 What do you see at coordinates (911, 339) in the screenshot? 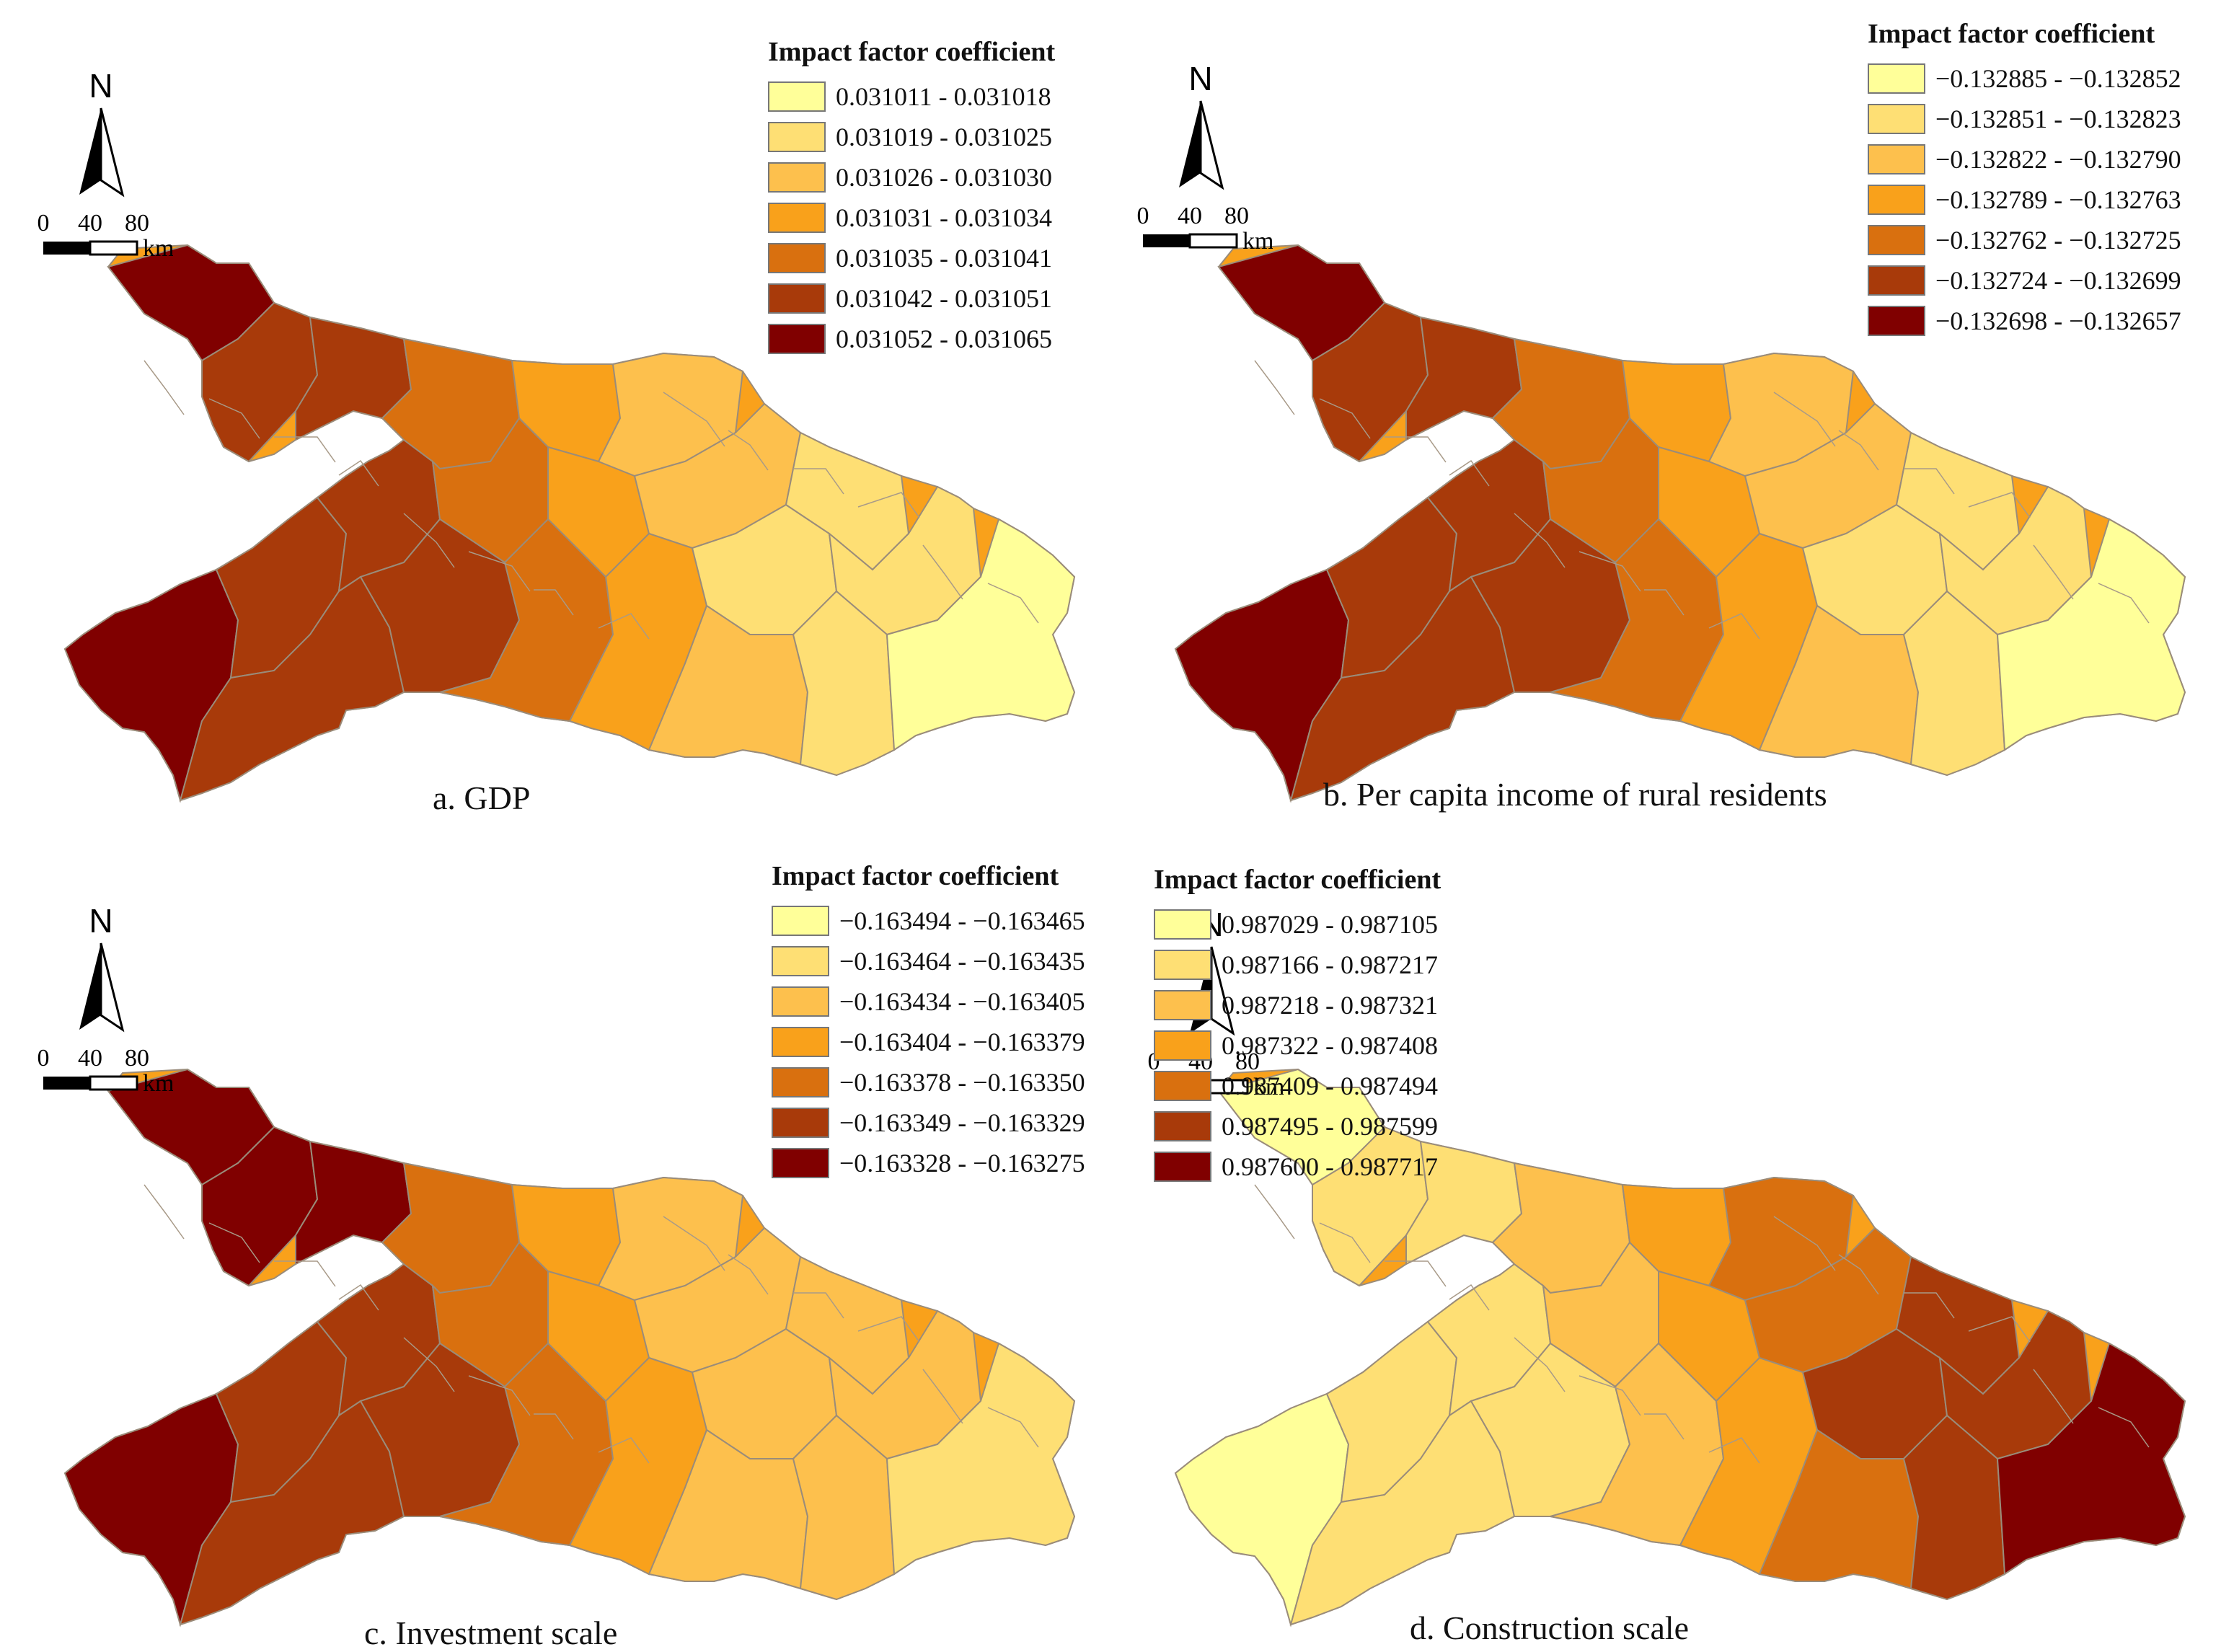
I see `legend-row: 0.031052 - 0.031065` at bounding box center [911, 339].